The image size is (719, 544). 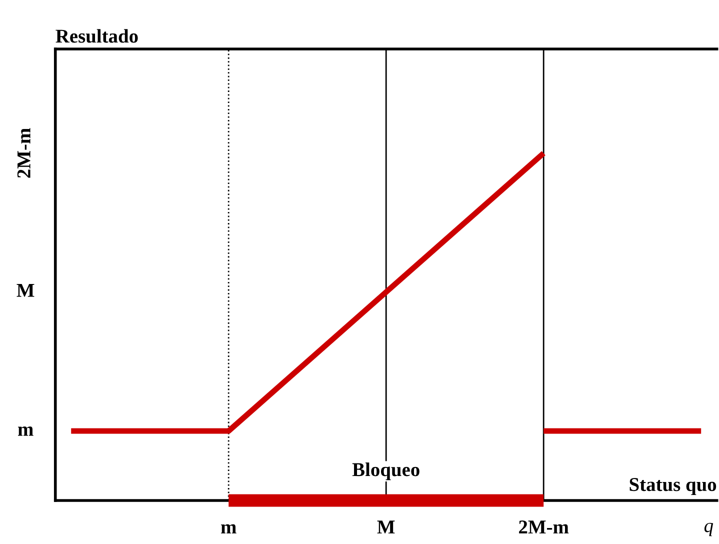 I want to click on series-label: Bloqueo, so click(x=386, y=471).